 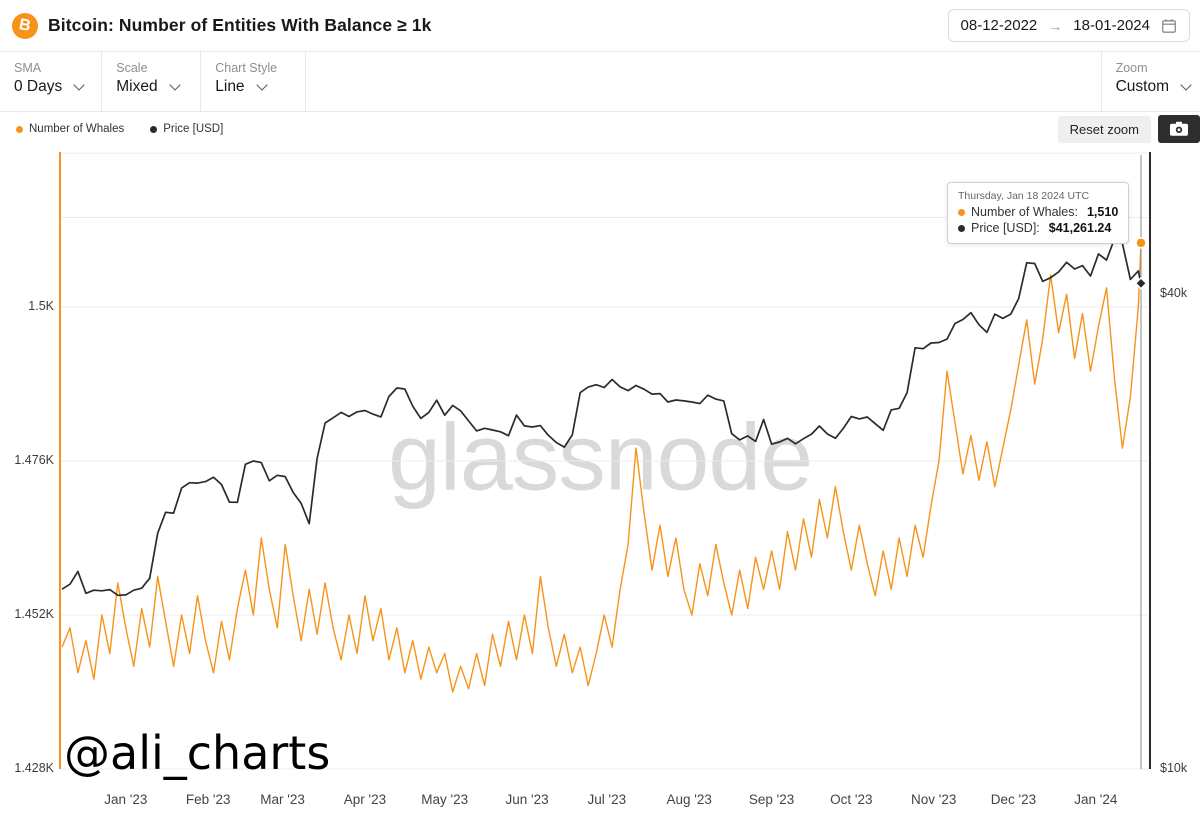 I want to click on legend-buttons: Reset zoom, so click(x=1128, y=129).